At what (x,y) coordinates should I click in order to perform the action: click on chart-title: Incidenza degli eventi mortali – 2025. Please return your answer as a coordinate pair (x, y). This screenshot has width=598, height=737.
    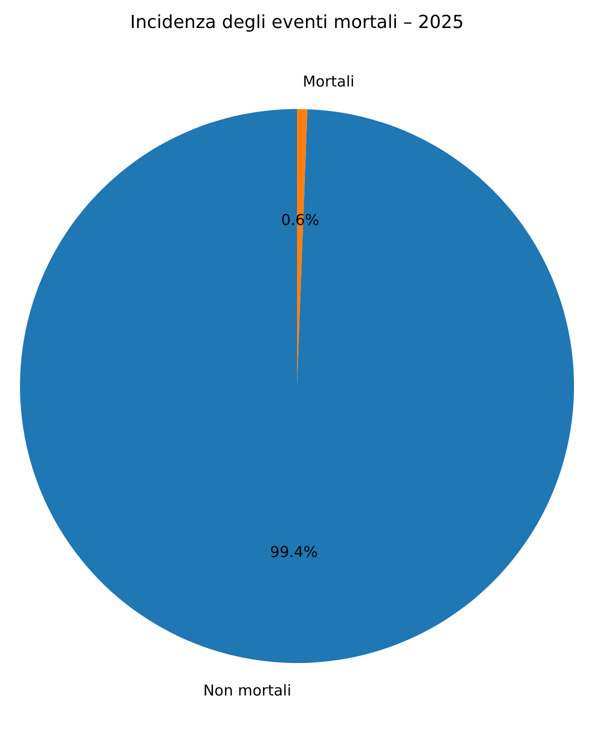
    Looking at the image, I should click on (297, 22).